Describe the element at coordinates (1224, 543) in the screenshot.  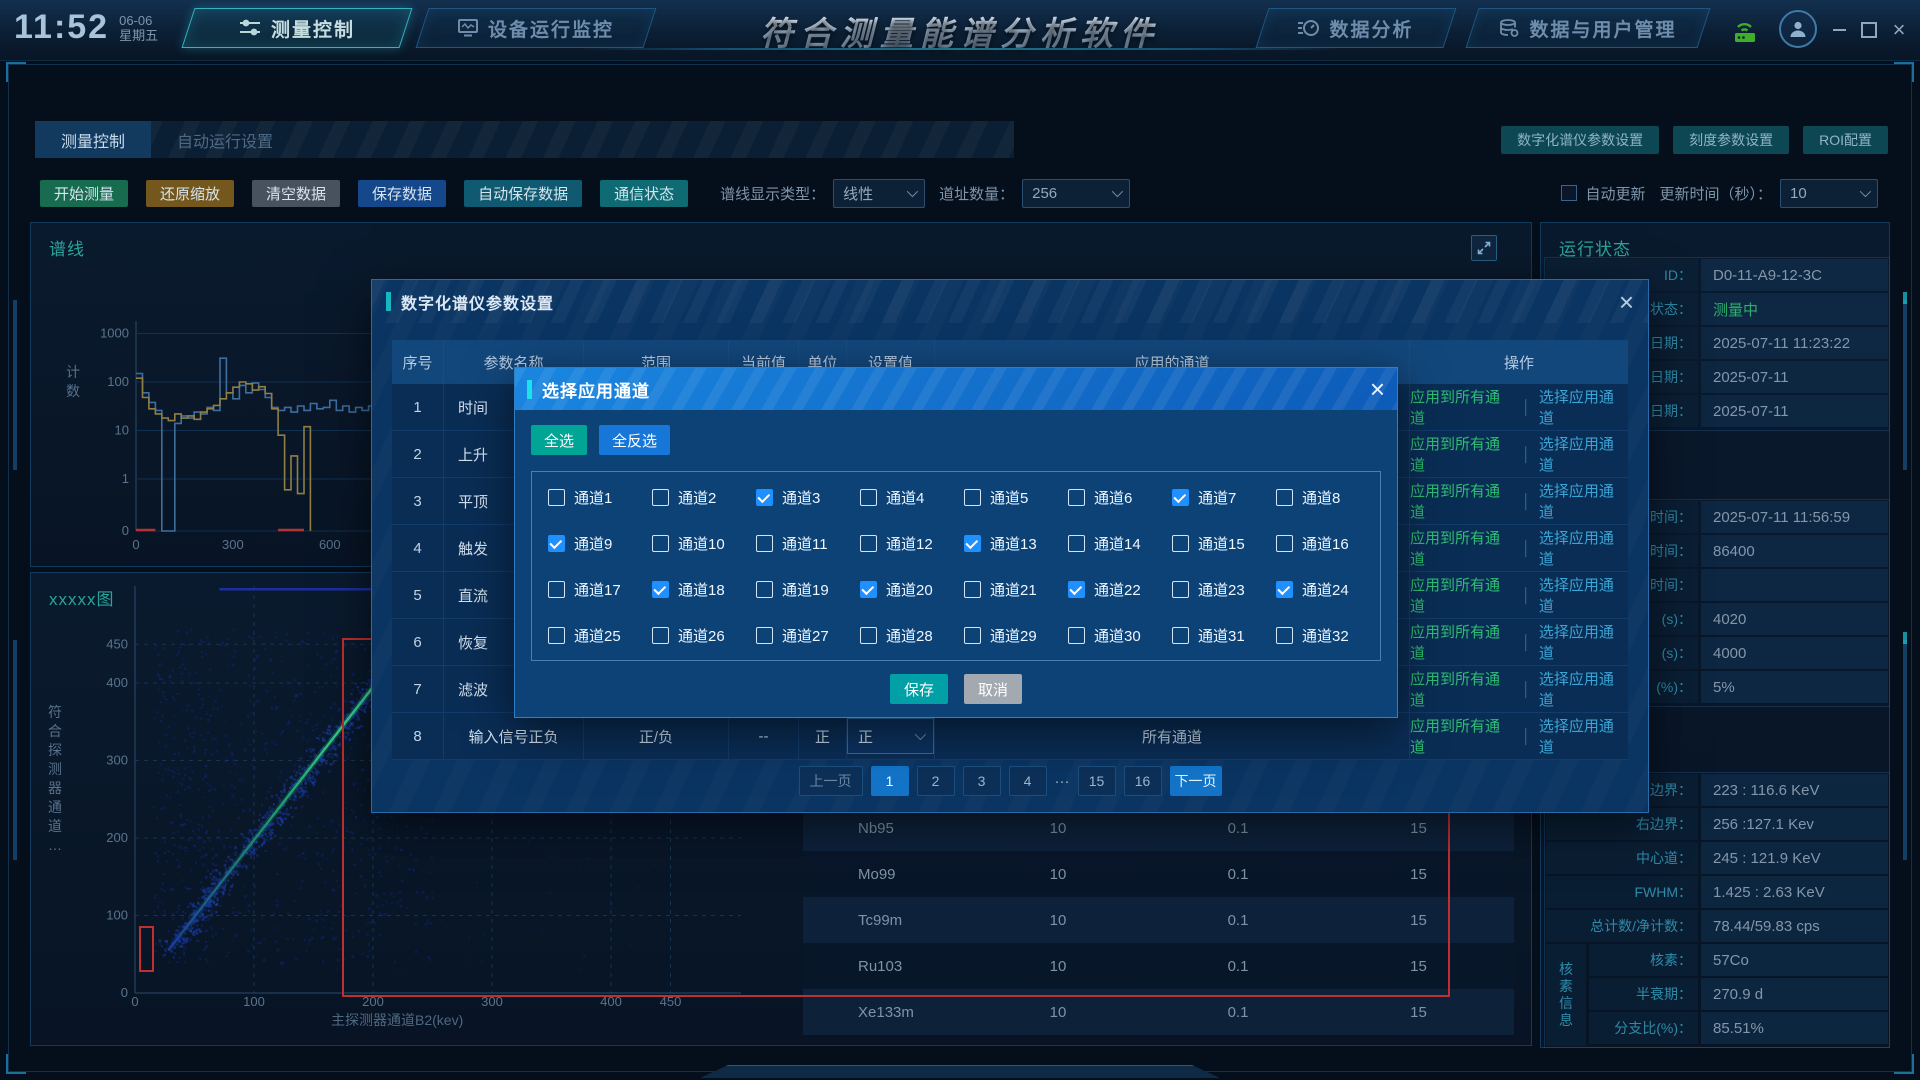
I see `channel-option: 通道15` at that location.